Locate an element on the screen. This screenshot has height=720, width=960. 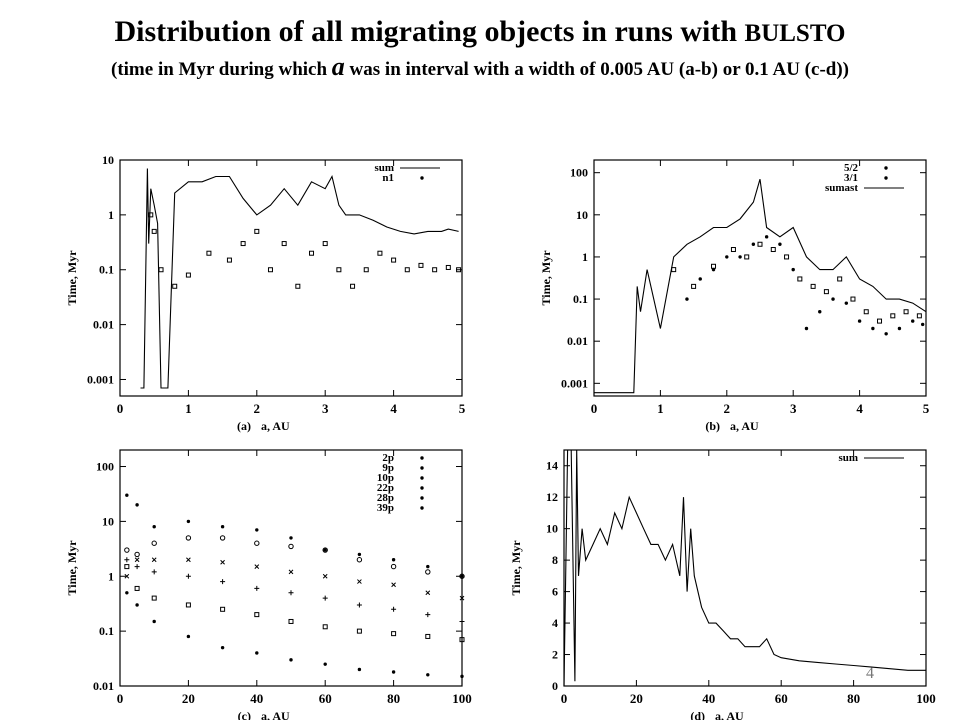
y-tick-label: 0.01 is located at coordinates (577, 341).